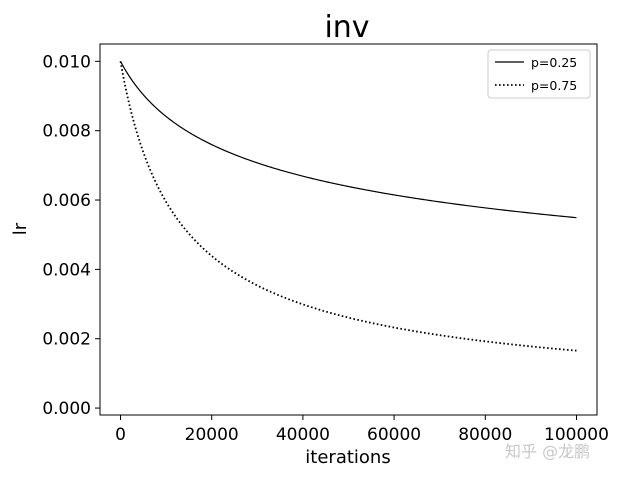 The width and height of the screenshot is (619, 477). I want to click on y-tick-label: 0.002, so click(66, 340).